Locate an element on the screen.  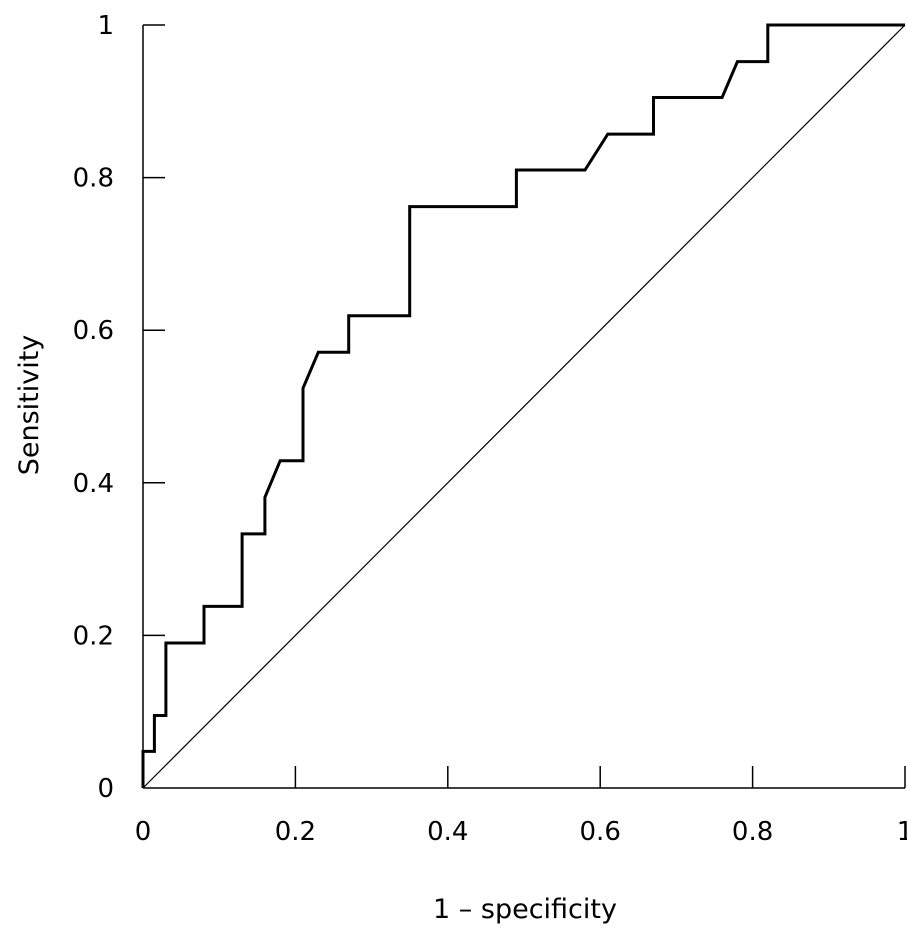
x-tick-label: 0 is located at coordinates (143, 832).